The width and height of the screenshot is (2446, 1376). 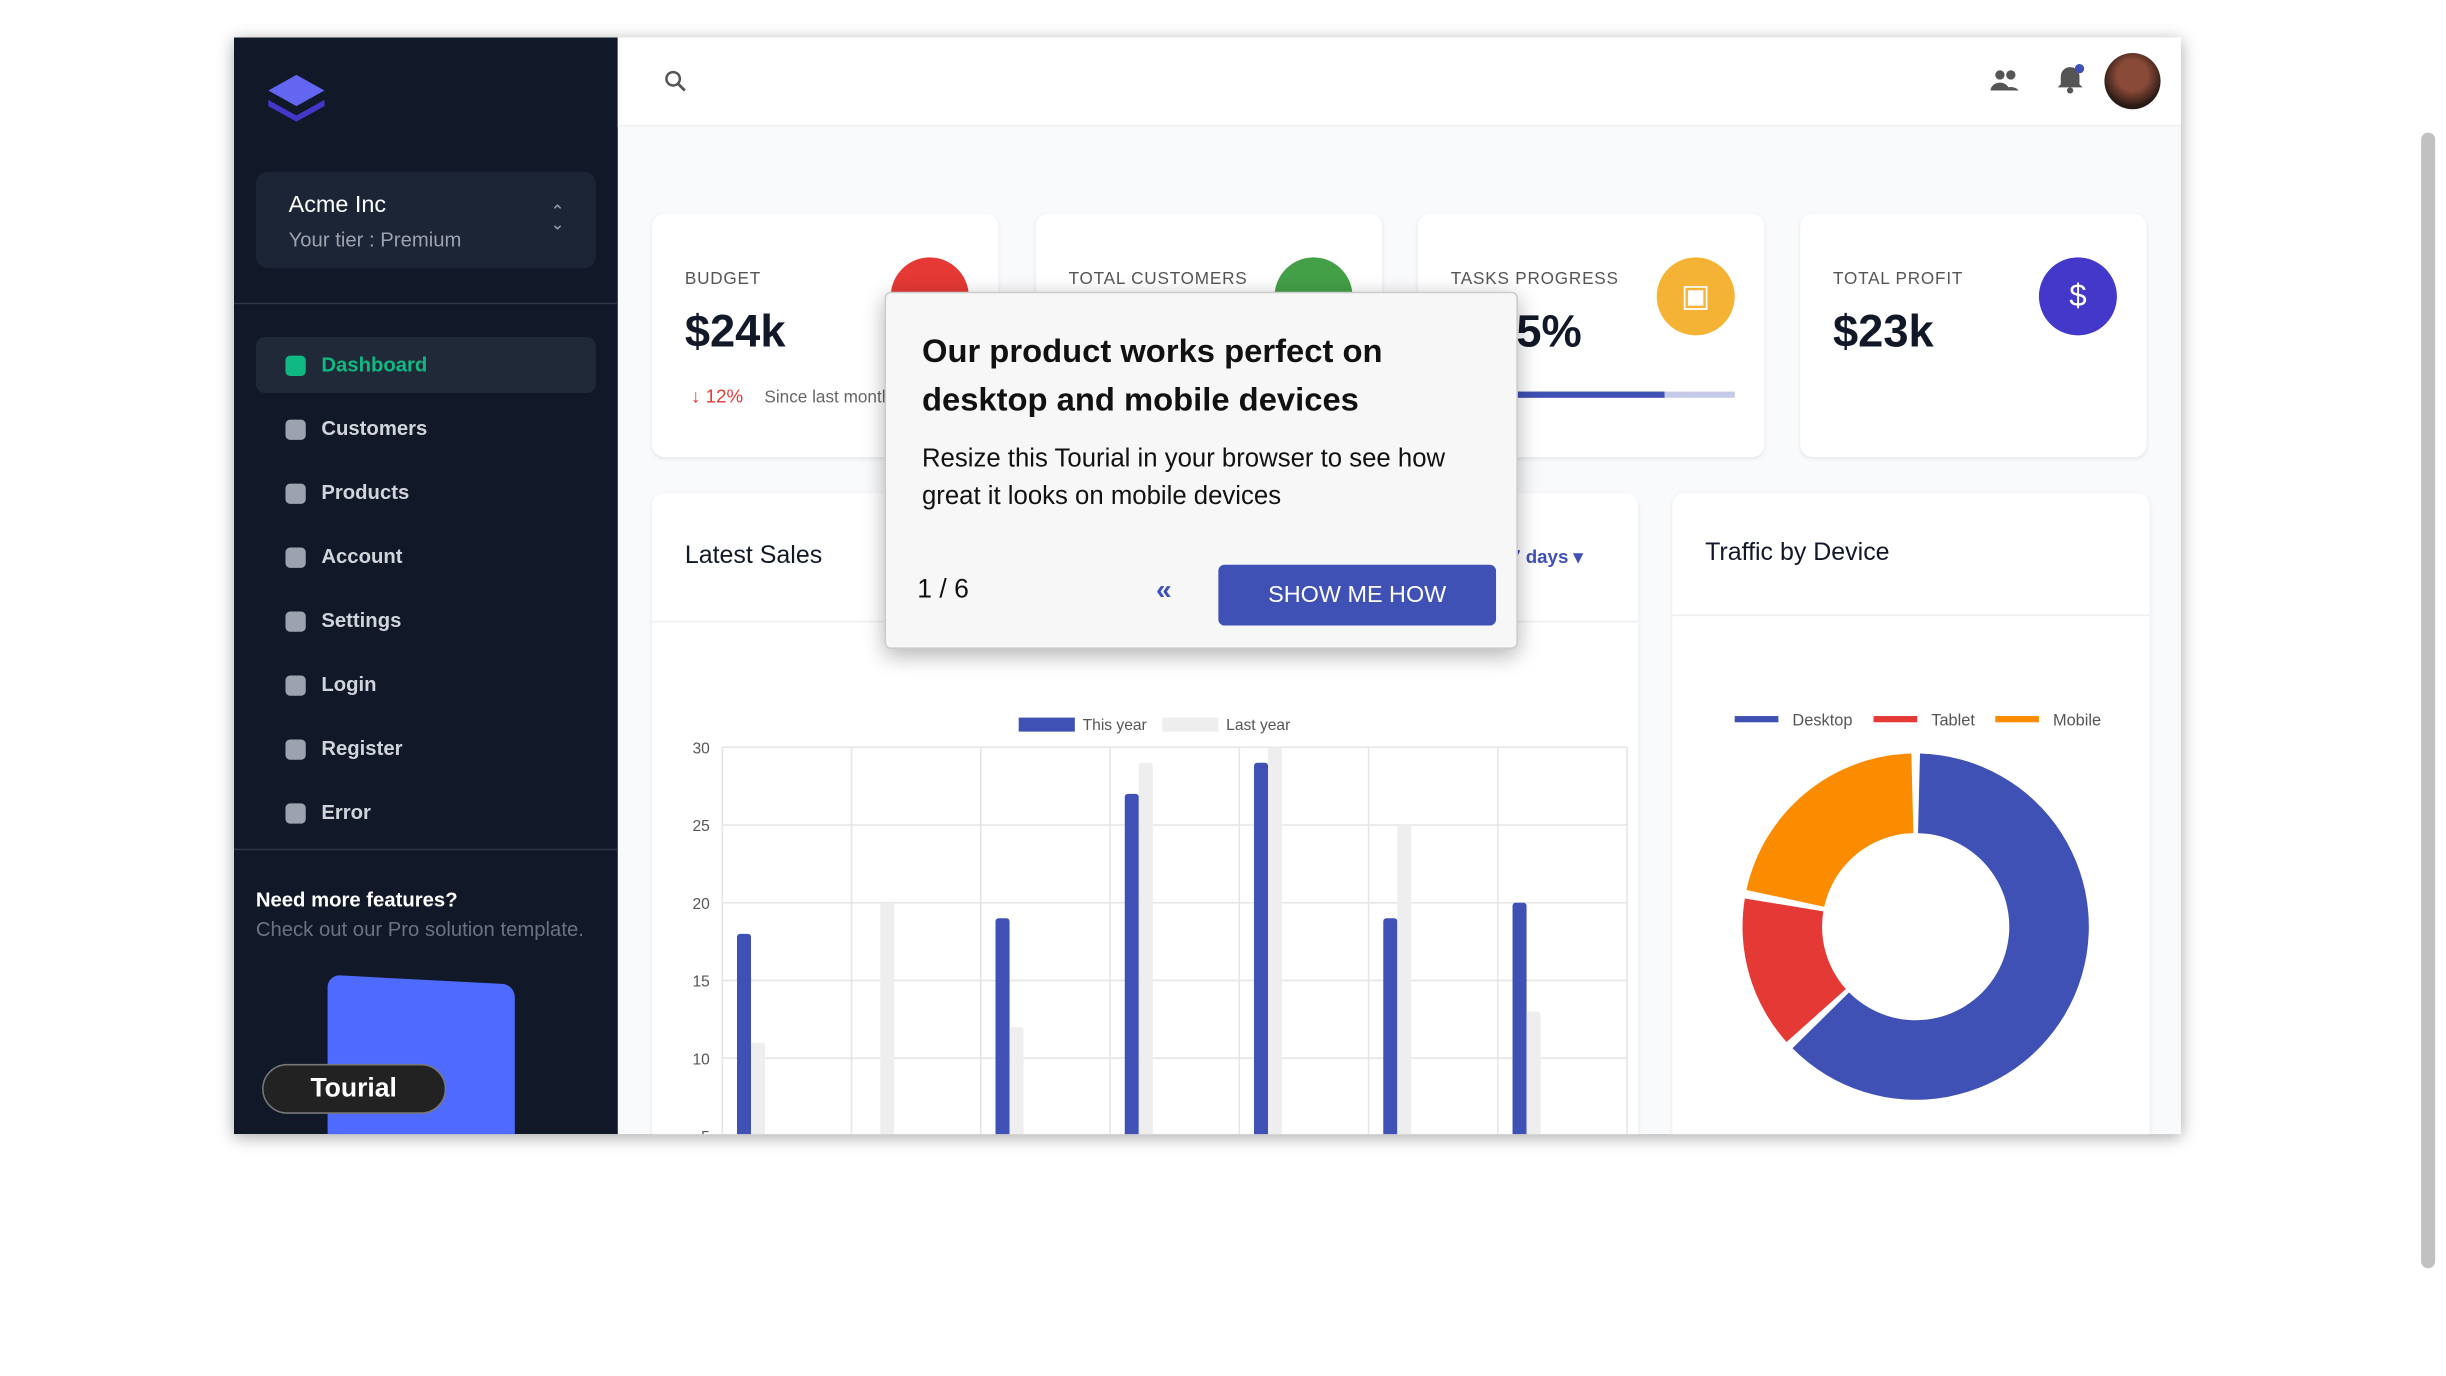 What do you see at coordinates (426, 493) in the screenshot?
I see `nav-item: Products` at bounding box center [426, 493].